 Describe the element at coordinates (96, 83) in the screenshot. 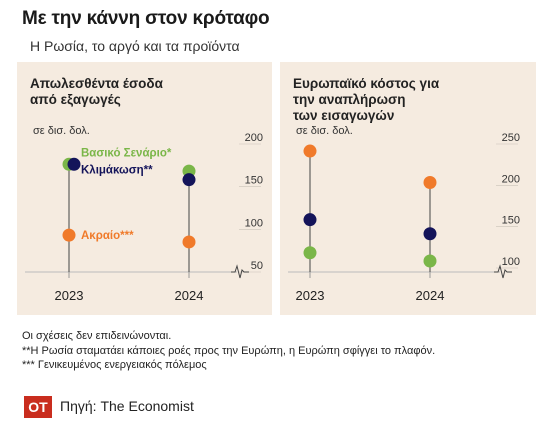

I see `panel-title-line: Απωλεσθέντα έσοδα` at that location.